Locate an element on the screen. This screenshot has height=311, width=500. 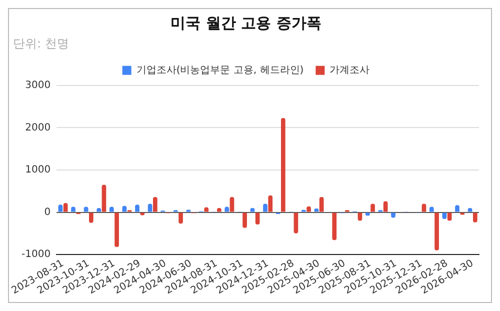
legend-label: 가계조사 is located at coordinates (350, 70).